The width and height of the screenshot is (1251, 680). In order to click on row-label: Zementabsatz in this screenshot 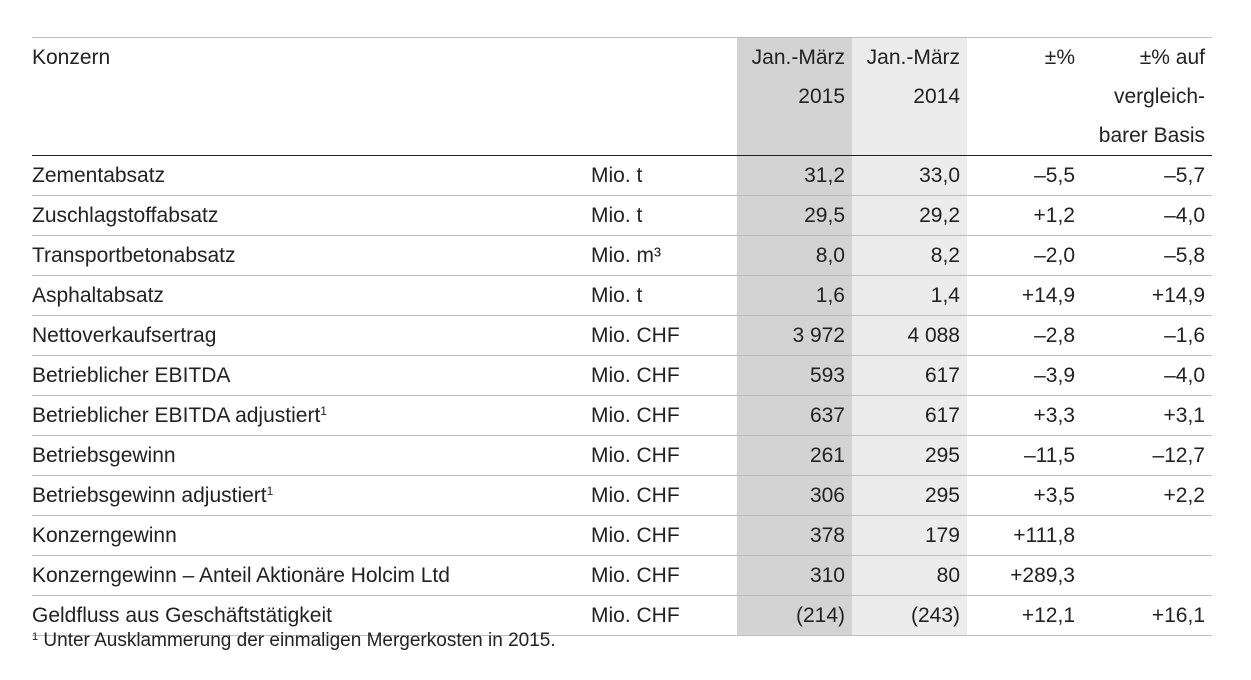, I will do `click(311, 175)`.